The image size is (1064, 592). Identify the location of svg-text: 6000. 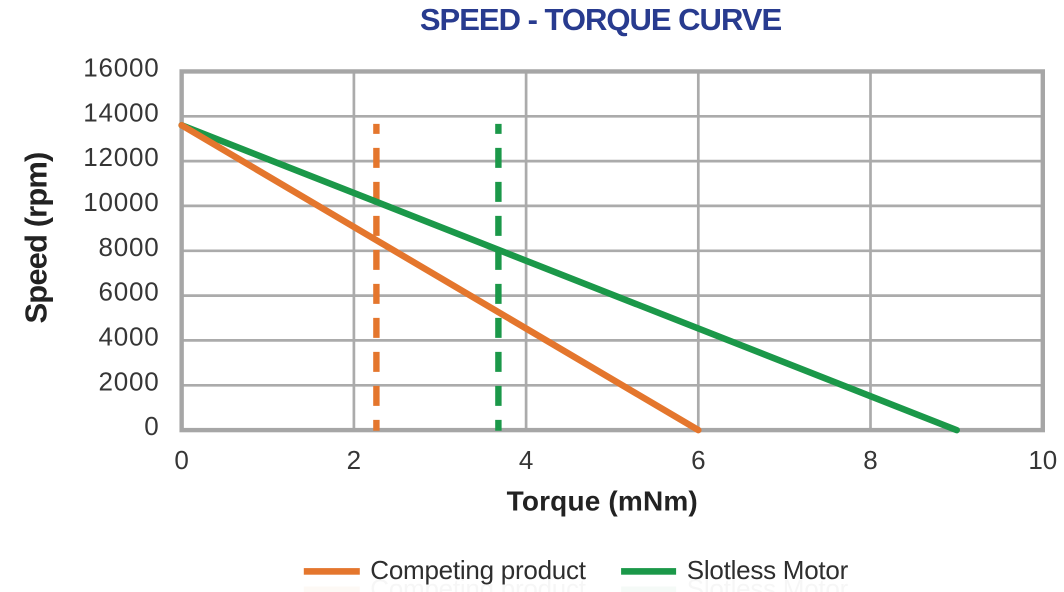
(128, 292).